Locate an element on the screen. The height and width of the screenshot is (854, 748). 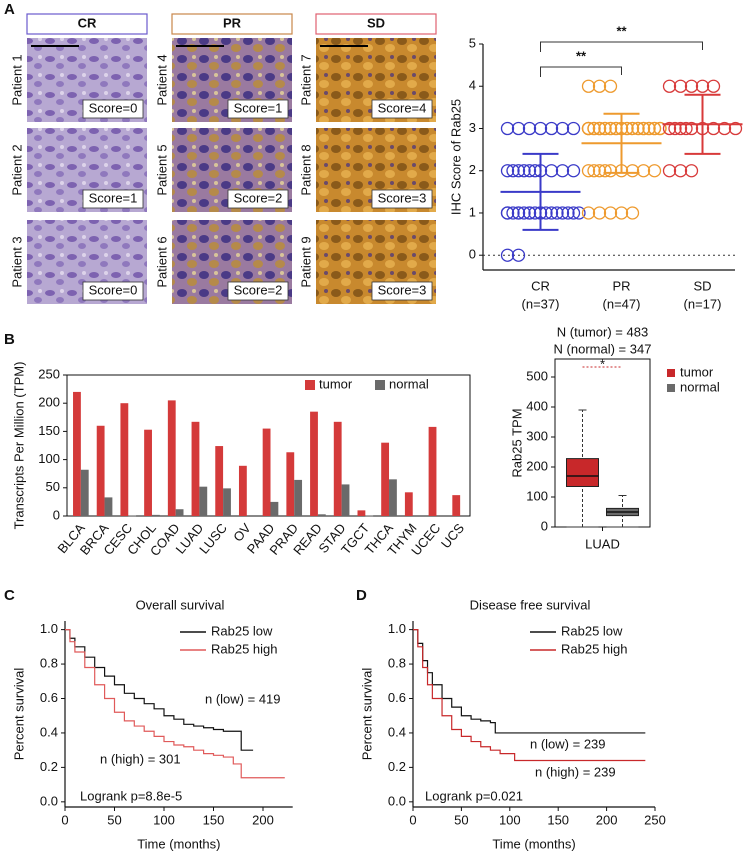
x-tick-label: PR is located at coordinates (621, 285).